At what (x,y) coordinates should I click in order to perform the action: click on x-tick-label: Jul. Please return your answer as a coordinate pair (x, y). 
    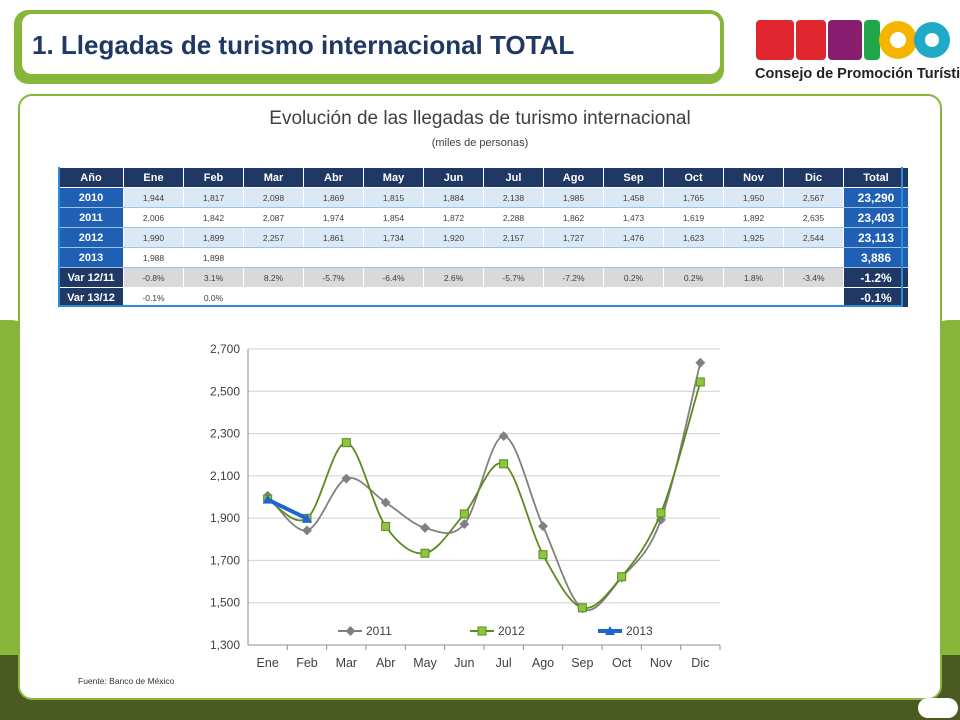
    Looking at the image, I should click on (504, 663).